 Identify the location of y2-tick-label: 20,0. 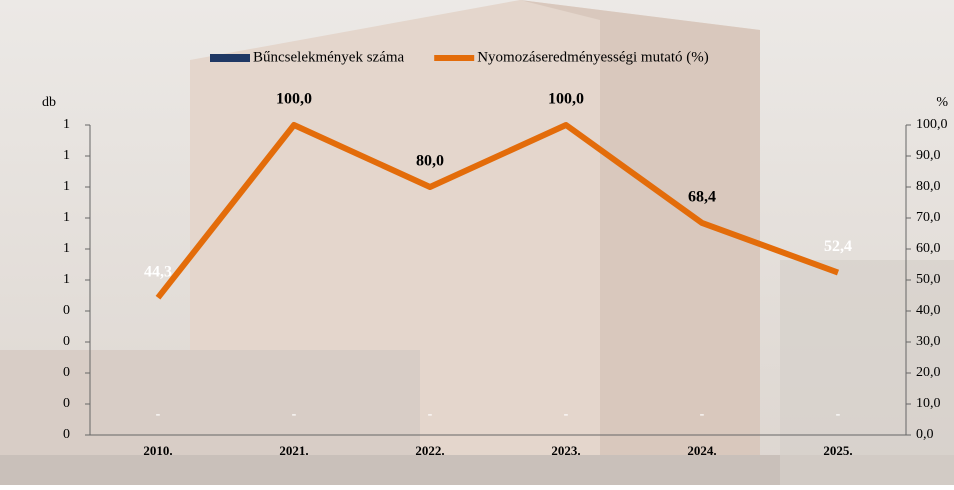
(928, 372).